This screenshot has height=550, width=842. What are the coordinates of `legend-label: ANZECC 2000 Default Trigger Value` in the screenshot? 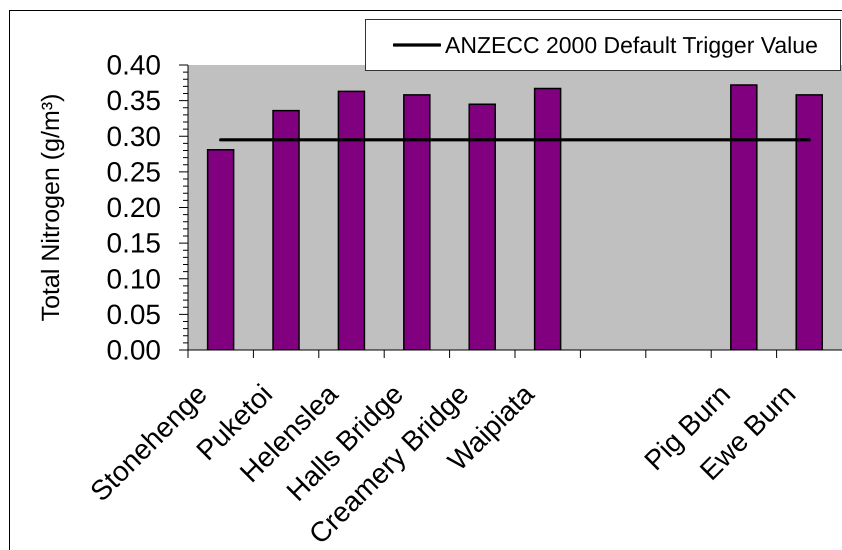 It's located at (631, 45).